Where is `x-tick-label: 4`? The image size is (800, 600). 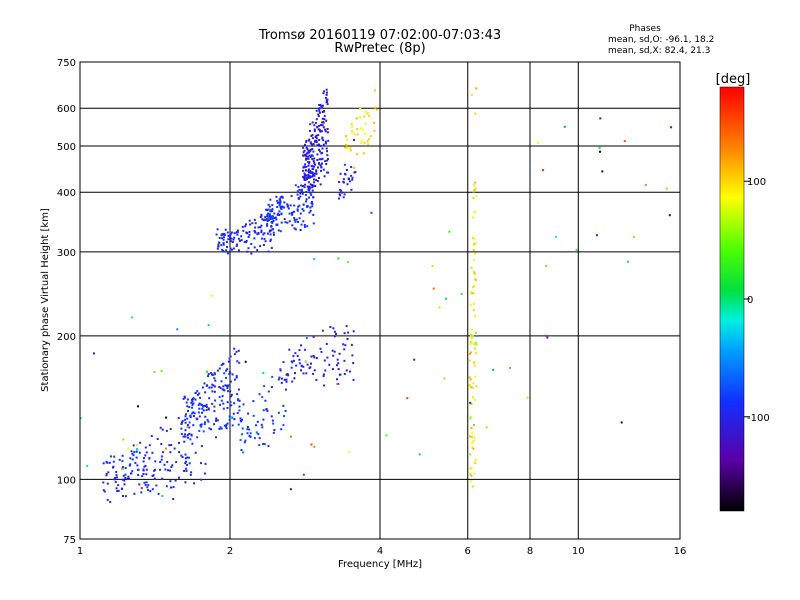 x-tick-label: 4 is located at coordinates (380, 551).